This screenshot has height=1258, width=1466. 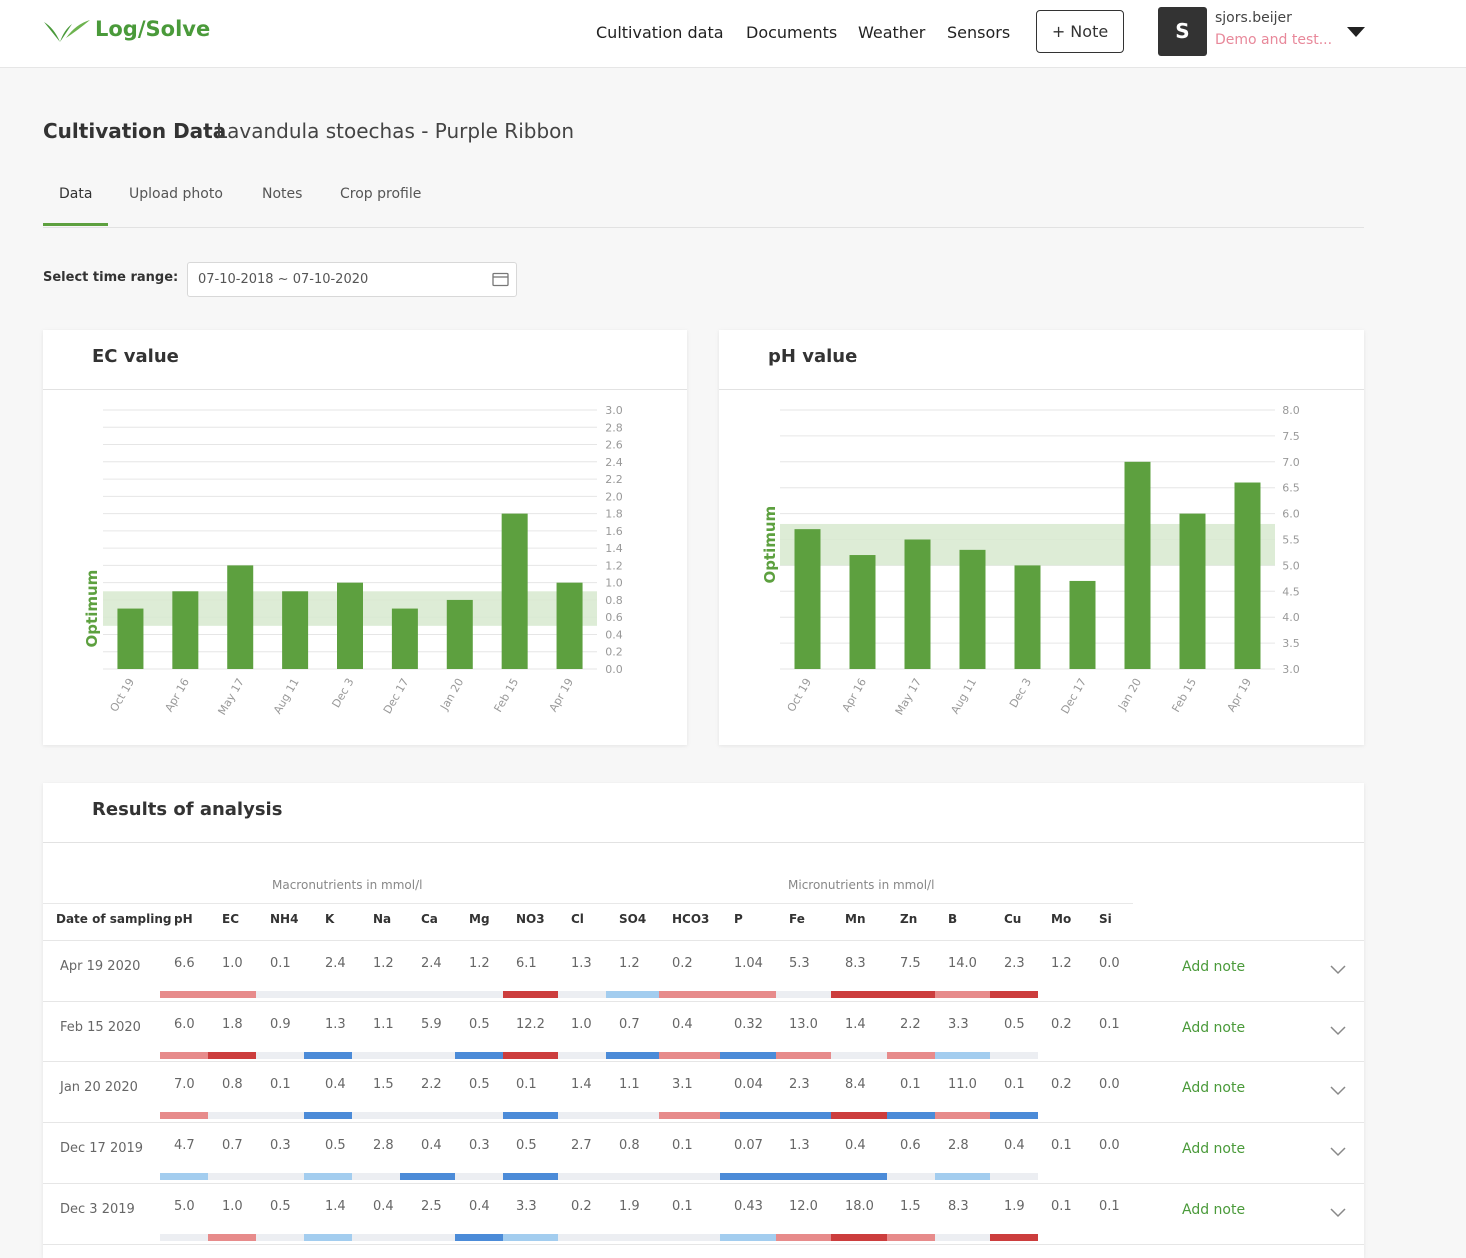 I want to click on x-tick-label: Jan 20, so click(x=1129, y=694).